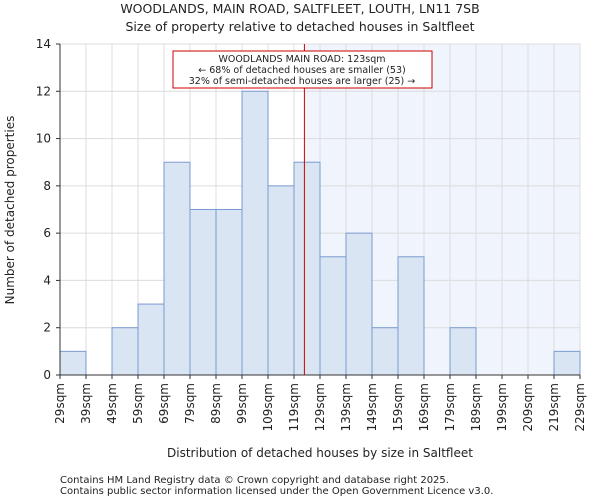  I want to click on x-tick-label: 89sqm, so click(216, 403).